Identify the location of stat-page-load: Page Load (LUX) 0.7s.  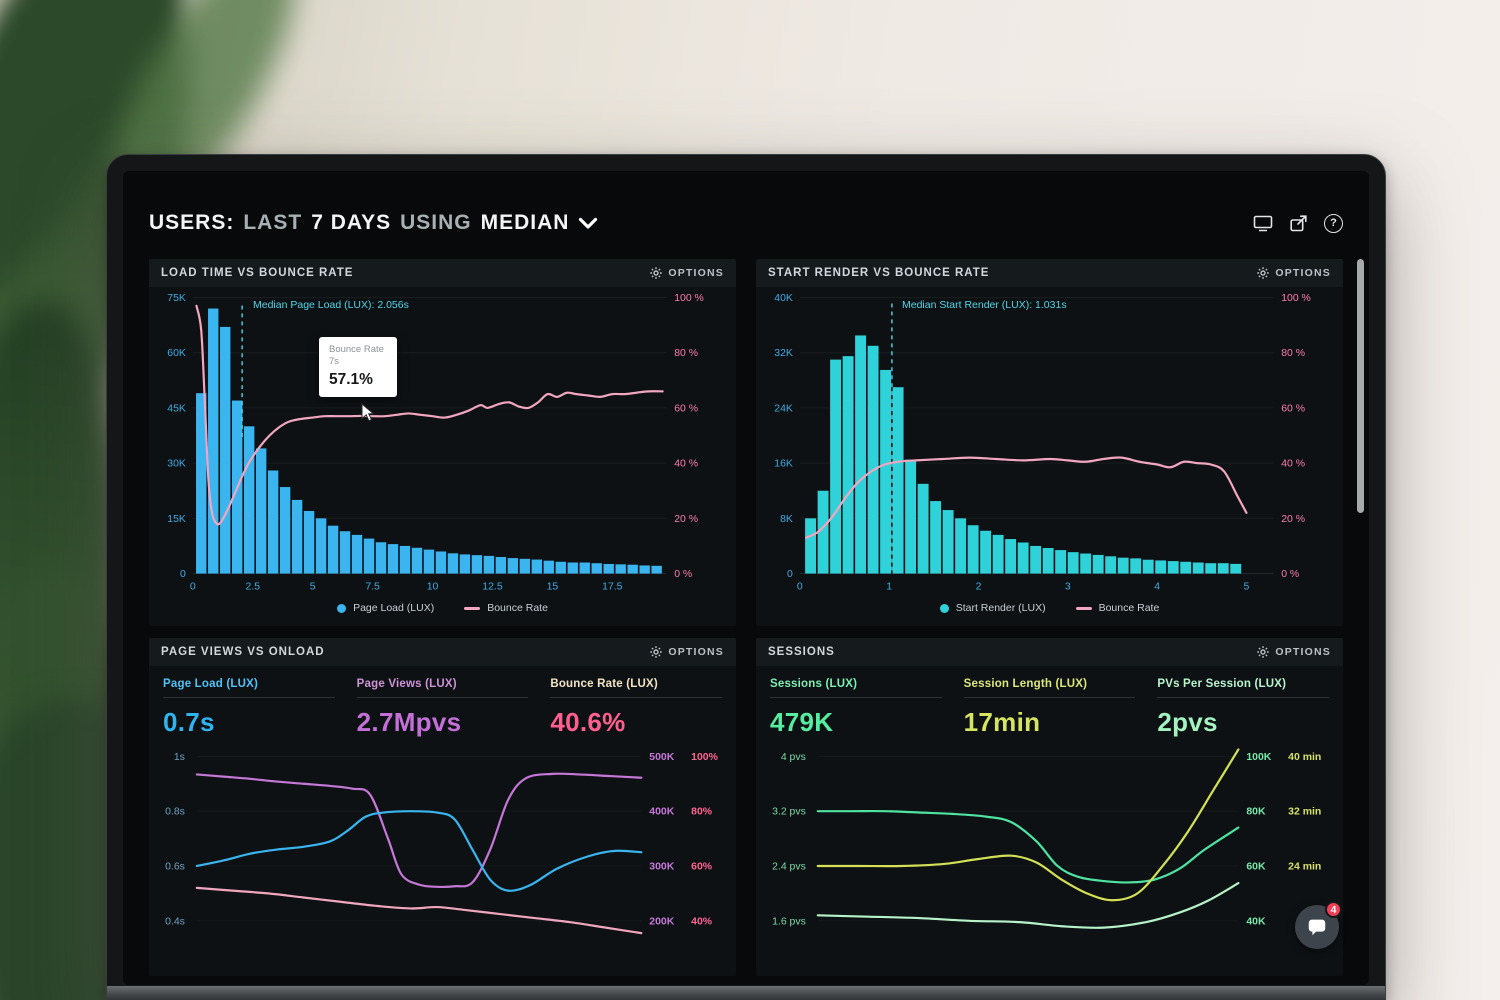
(249, 708).